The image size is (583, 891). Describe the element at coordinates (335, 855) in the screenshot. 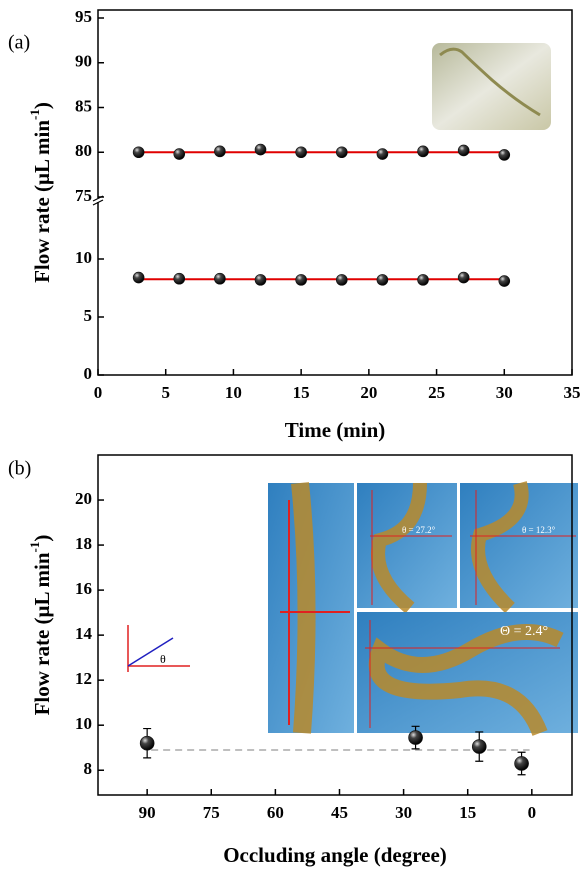

I see `x-axis-label: Occluding angle (degree)` at that location.